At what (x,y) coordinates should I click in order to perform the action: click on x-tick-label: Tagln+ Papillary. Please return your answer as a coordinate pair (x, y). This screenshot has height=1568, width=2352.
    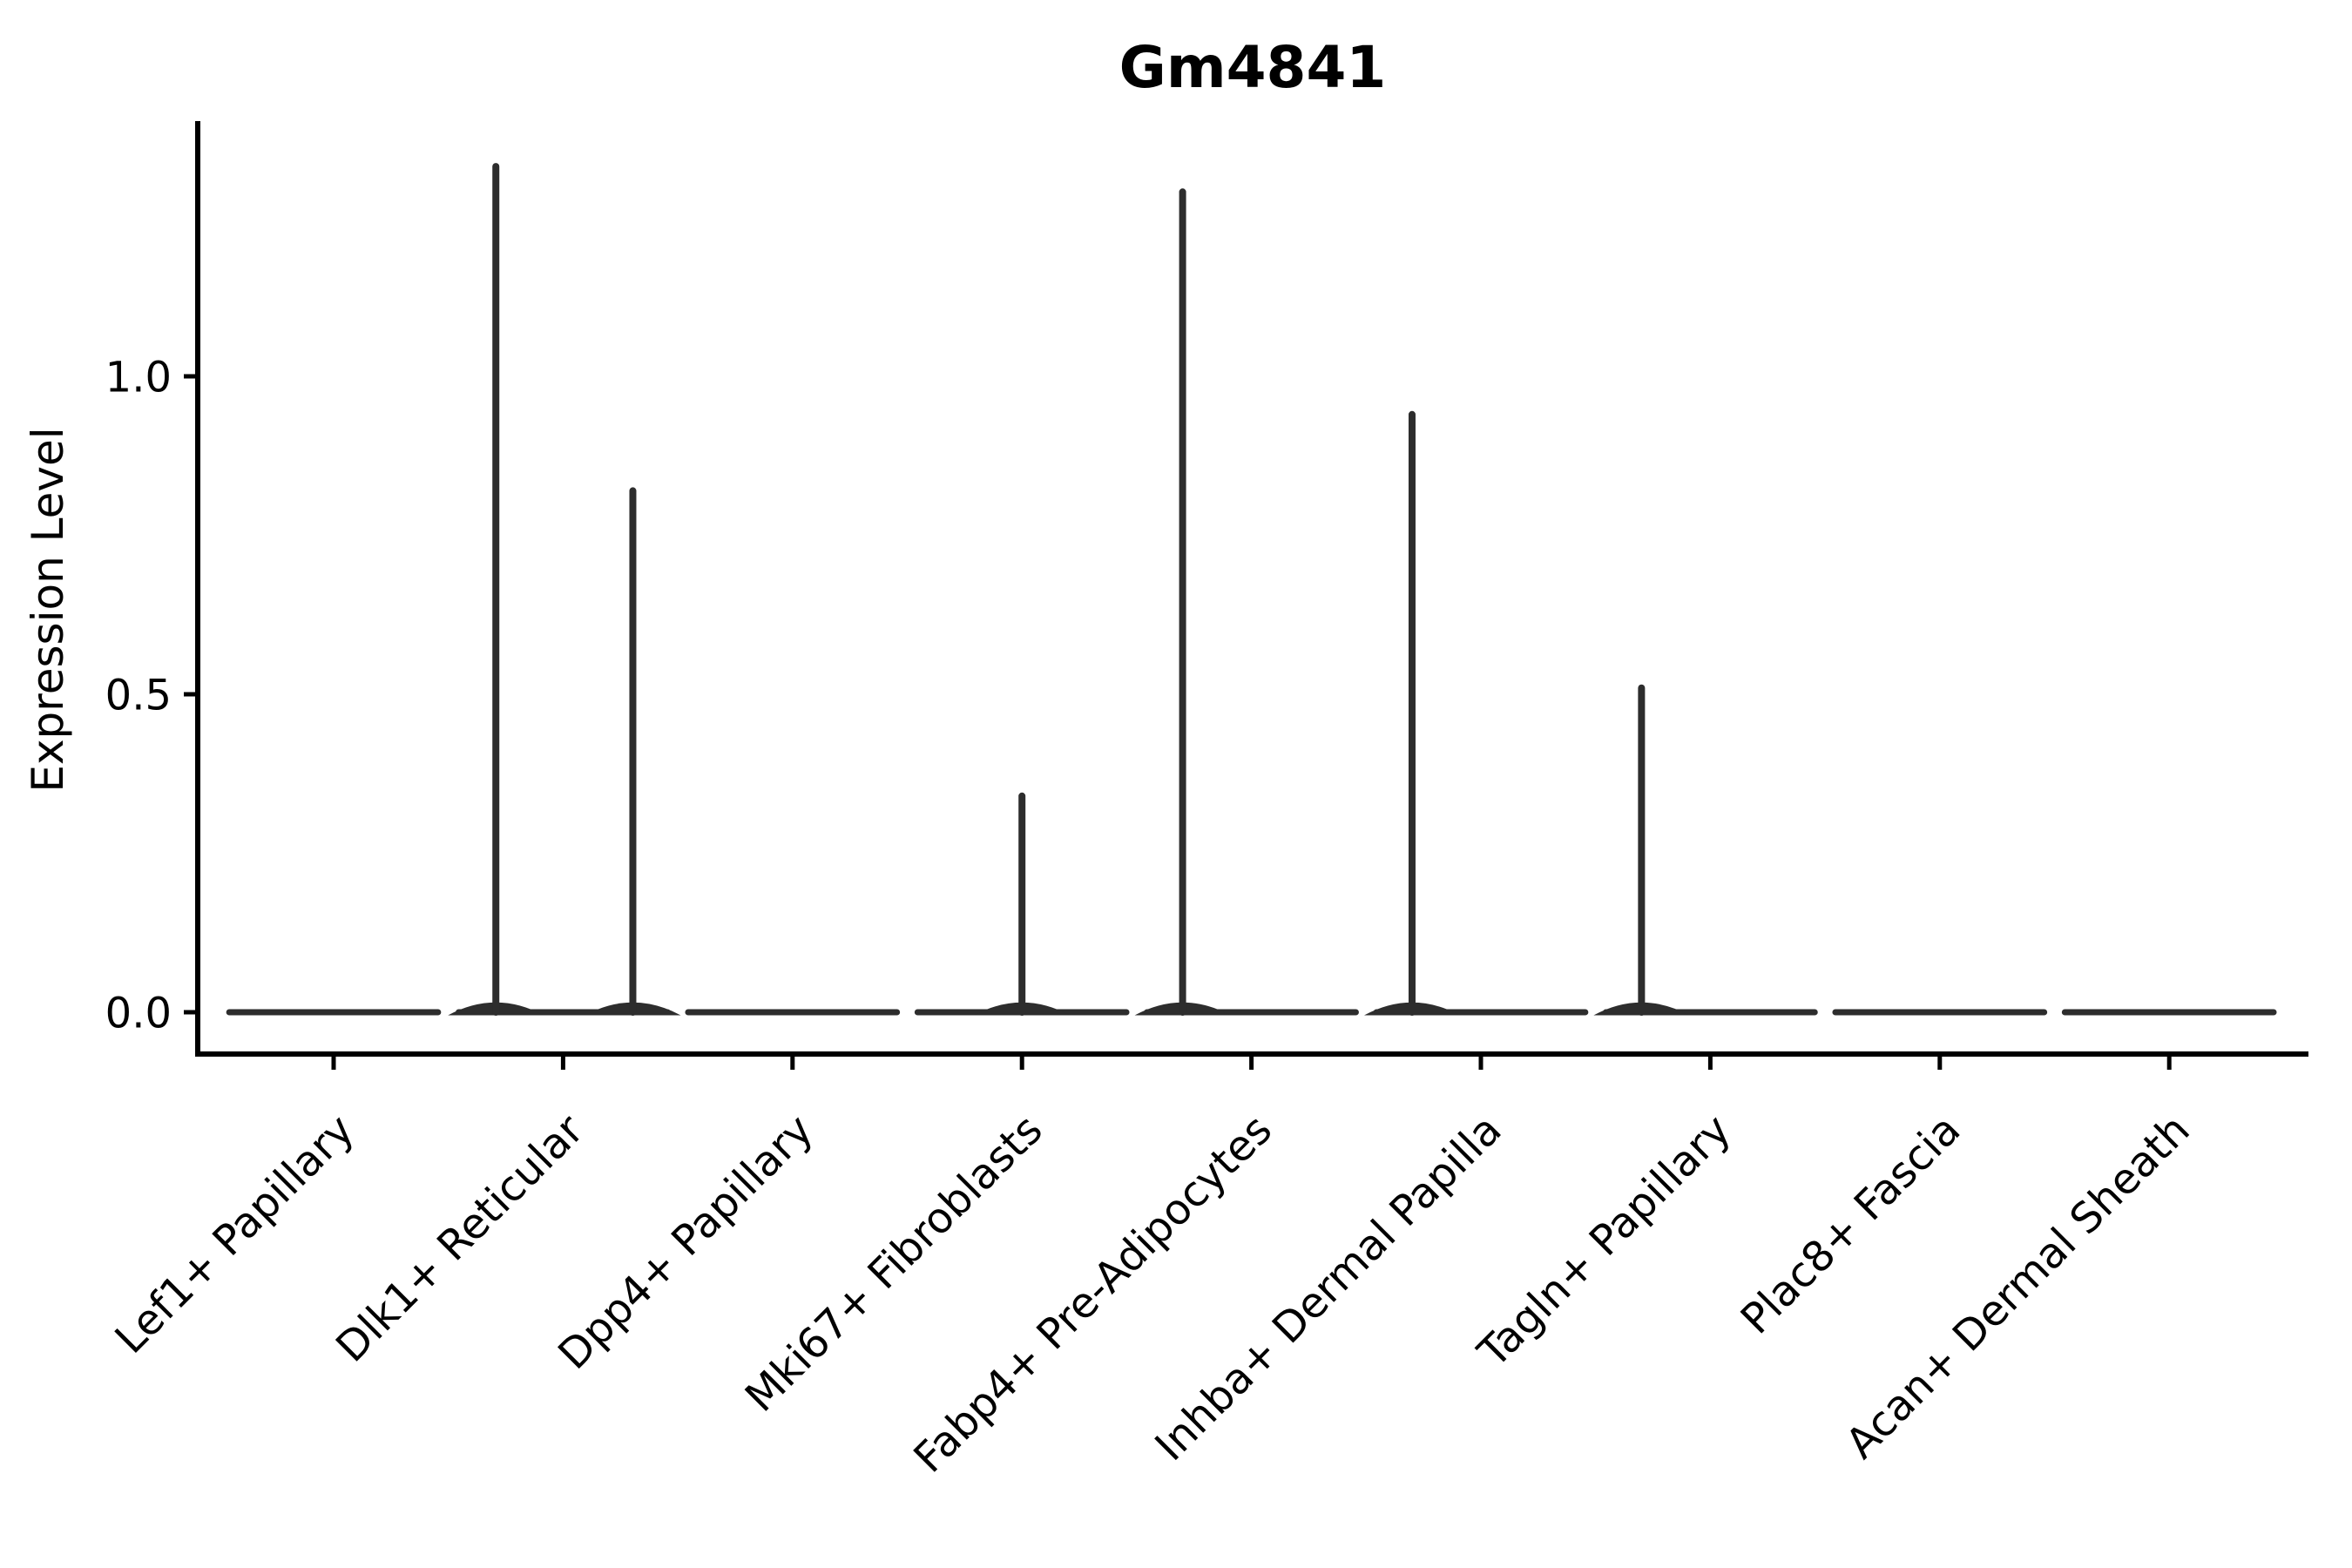
    Looking at the image, I should click on (1605, 1241).